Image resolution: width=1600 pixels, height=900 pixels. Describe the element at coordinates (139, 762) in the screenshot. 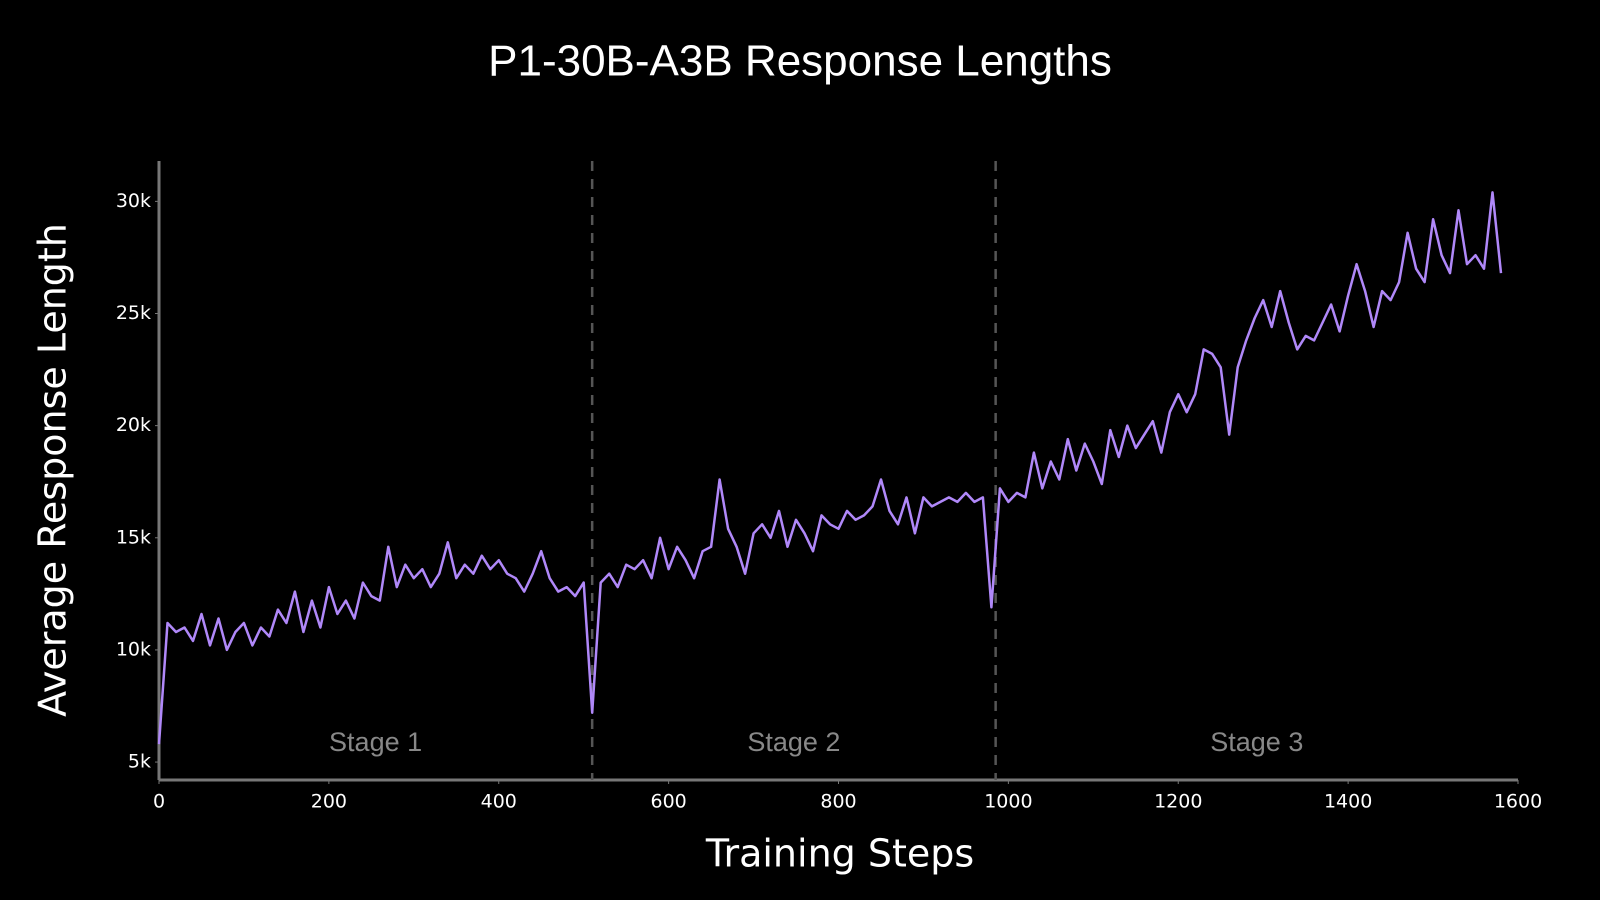

I see `y-tick-label: 5k` at that location.